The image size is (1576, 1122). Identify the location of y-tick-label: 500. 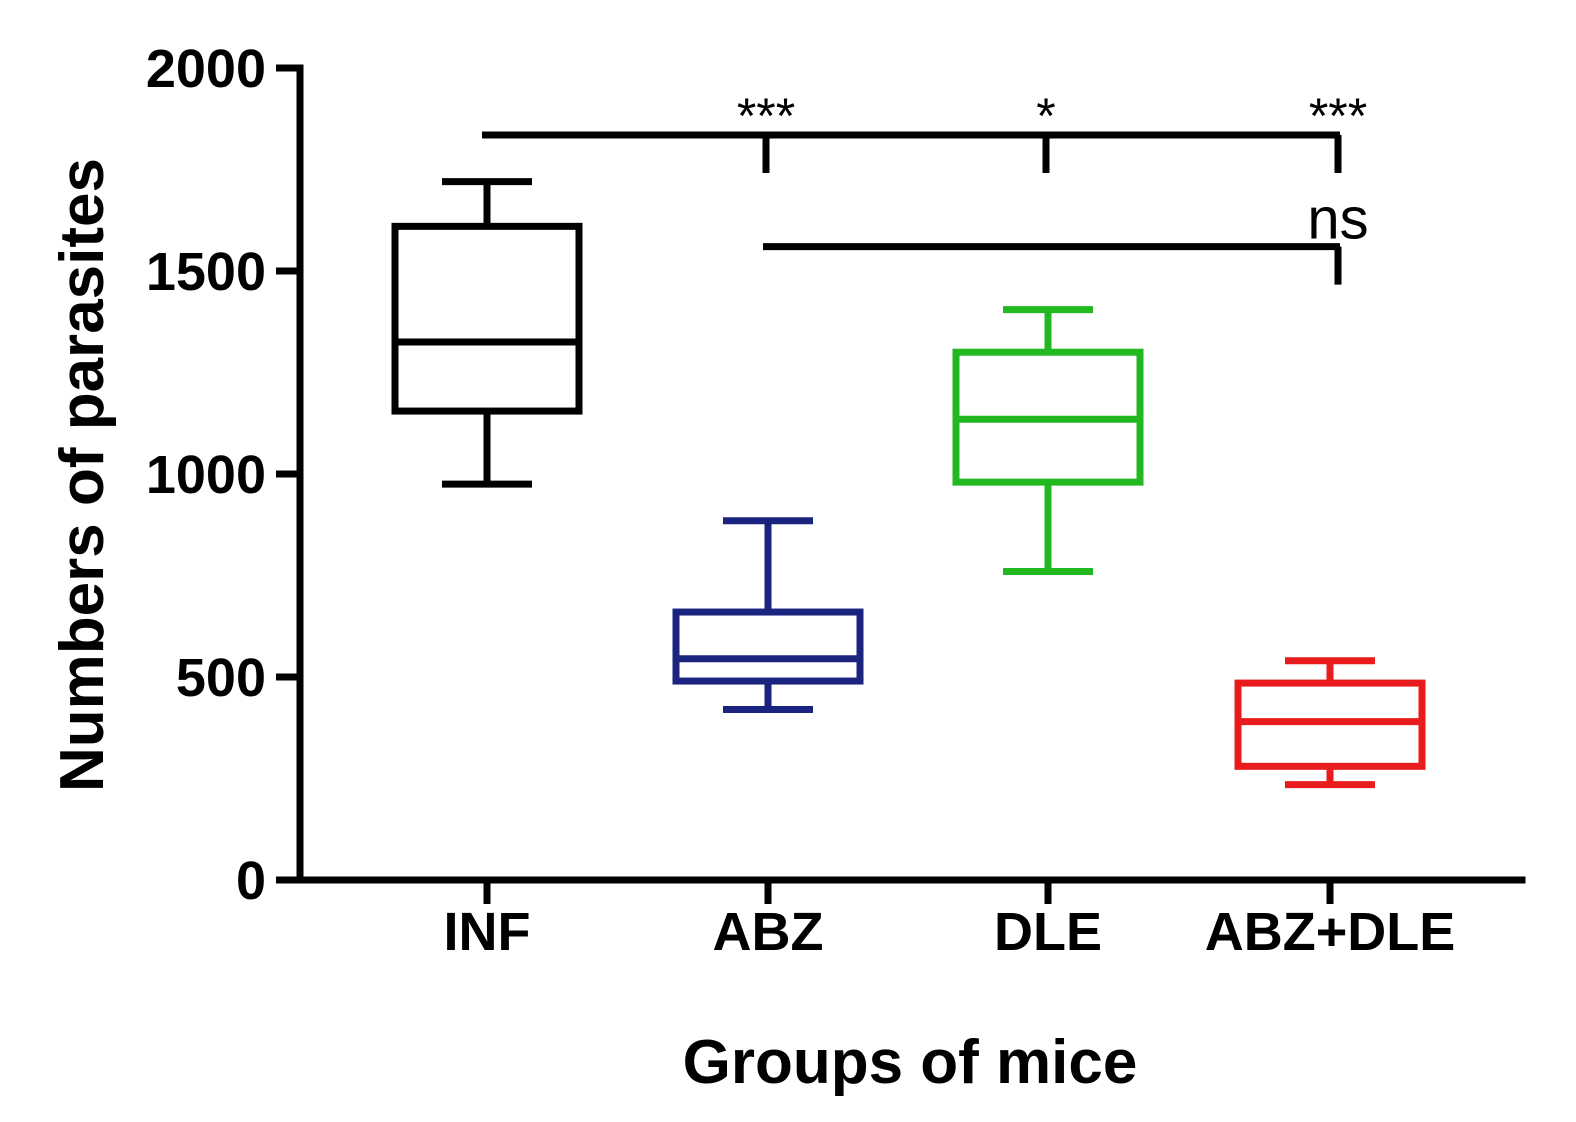
(221, 678).